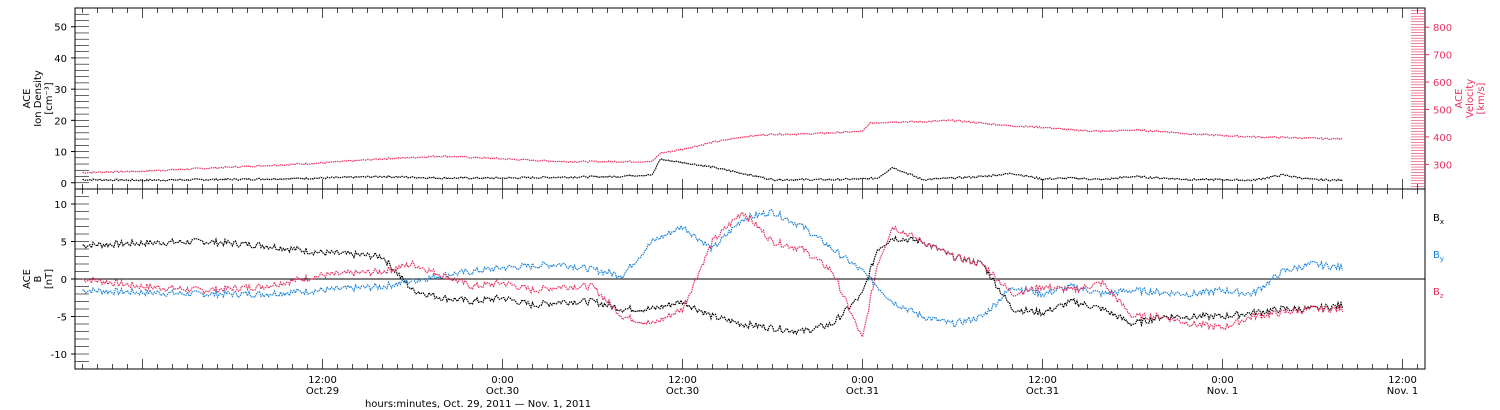 The image size is (1500, 410). I want to click on left-tick-label: 40, so click(60, 59).